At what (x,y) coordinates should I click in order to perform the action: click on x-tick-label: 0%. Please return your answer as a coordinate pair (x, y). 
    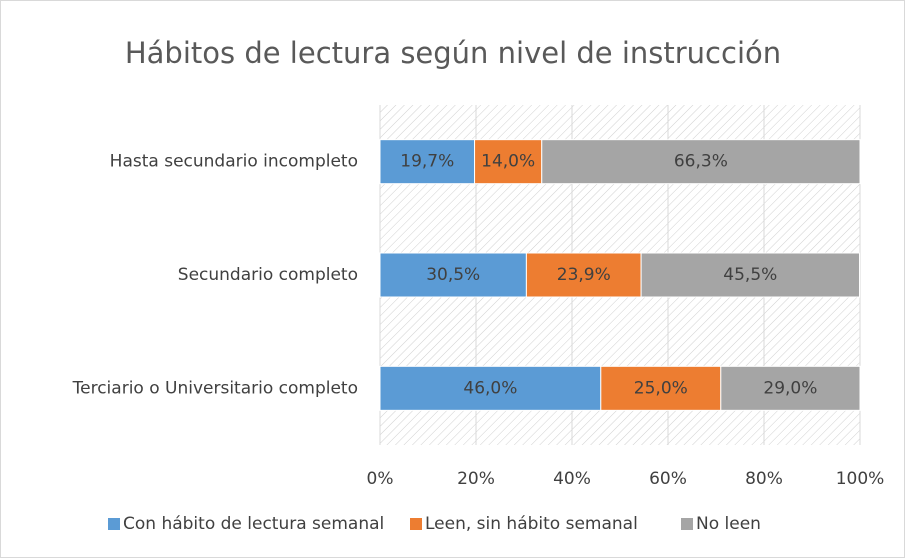
    Looking at the image, I should click on (380, 479).